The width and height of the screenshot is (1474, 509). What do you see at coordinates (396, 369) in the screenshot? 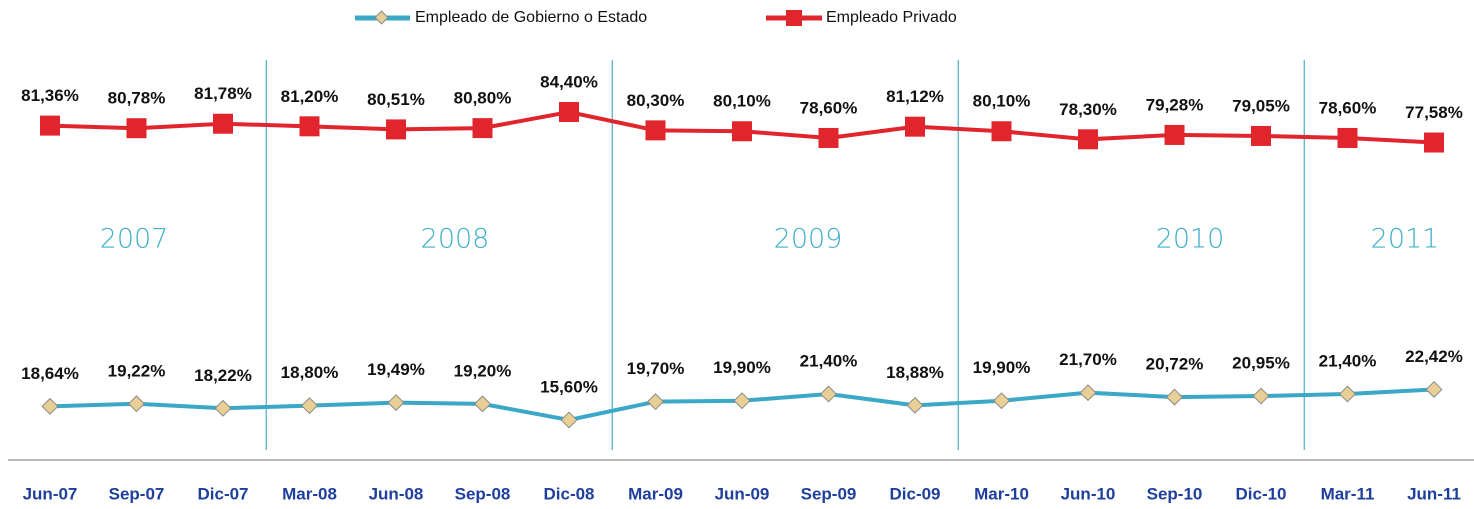
I see `data-label: 19,49%` at bounding box center [396, 369].